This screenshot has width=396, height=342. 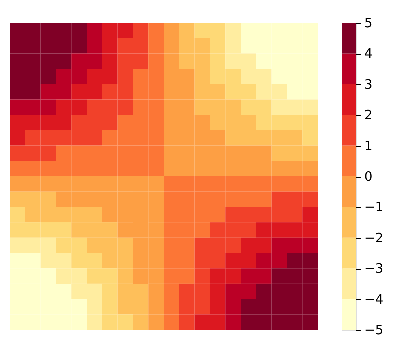 I want to click on color-bar-label: −3, so click(x=374, y=270).